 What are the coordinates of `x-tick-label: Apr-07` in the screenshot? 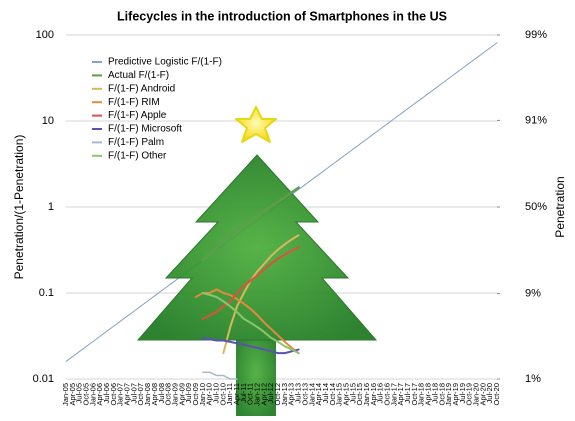 It's located at (127, 394).